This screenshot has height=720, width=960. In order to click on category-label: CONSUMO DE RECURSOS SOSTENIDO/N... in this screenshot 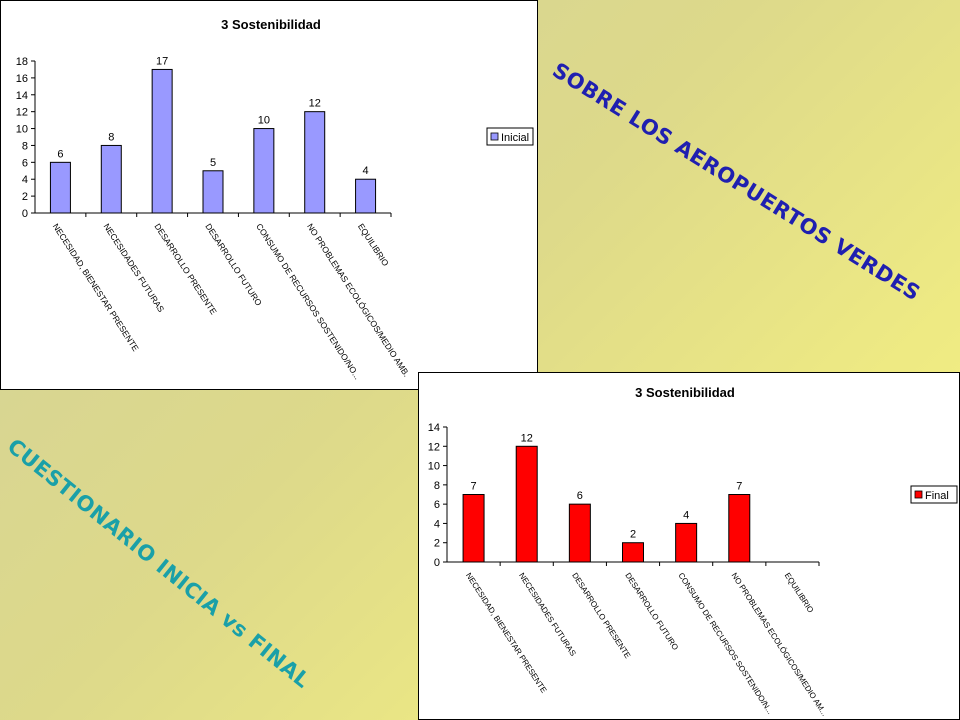, I will do `click(725, 643)`.